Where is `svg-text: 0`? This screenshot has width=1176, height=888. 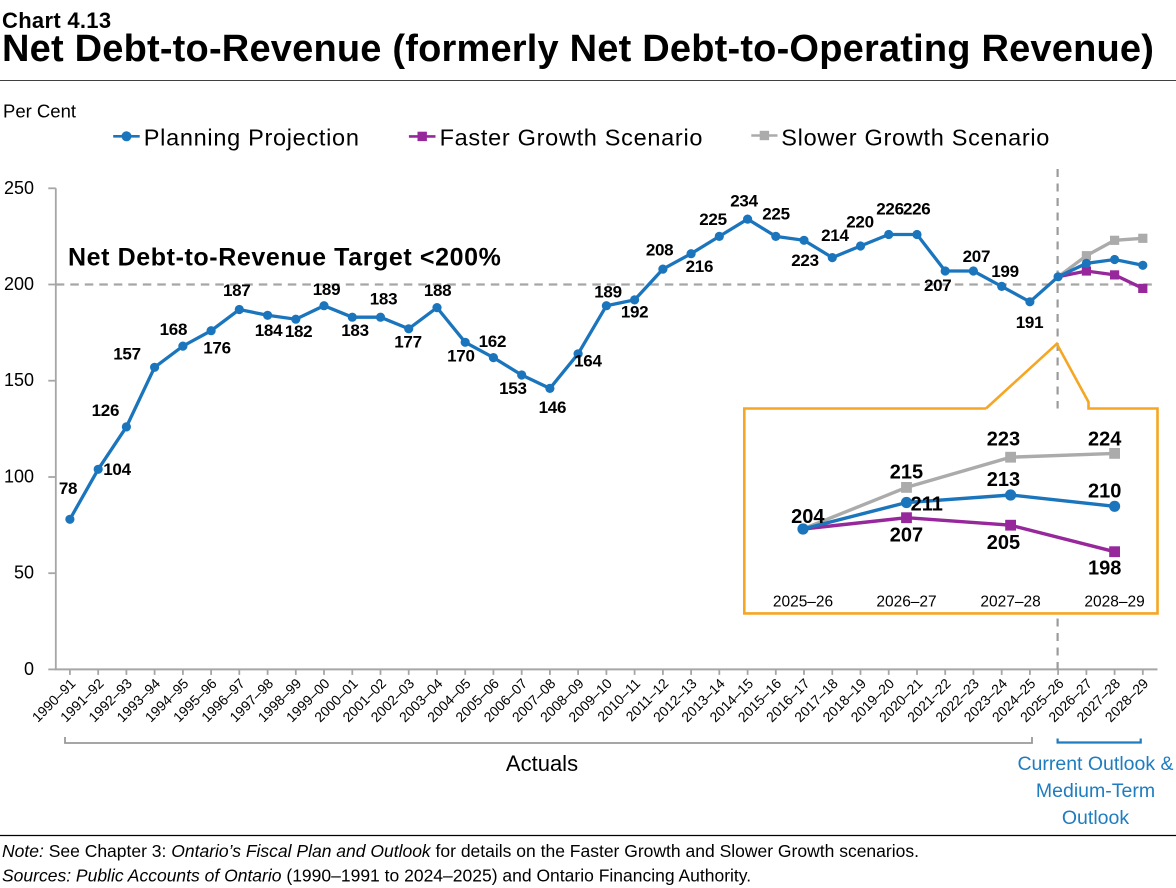 svg-text: 0 is located at coordinates (29, 669).